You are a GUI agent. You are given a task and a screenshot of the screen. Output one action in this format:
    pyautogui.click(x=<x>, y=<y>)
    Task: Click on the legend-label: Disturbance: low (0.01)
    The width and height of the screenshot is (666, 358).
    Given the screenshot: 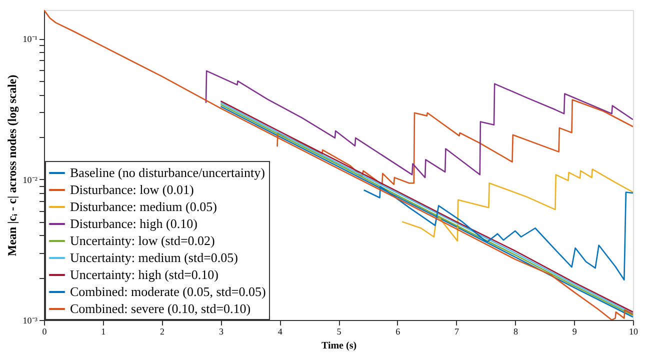 What is the action you would take?
    pyautogui.click(x=132, y=189)
    